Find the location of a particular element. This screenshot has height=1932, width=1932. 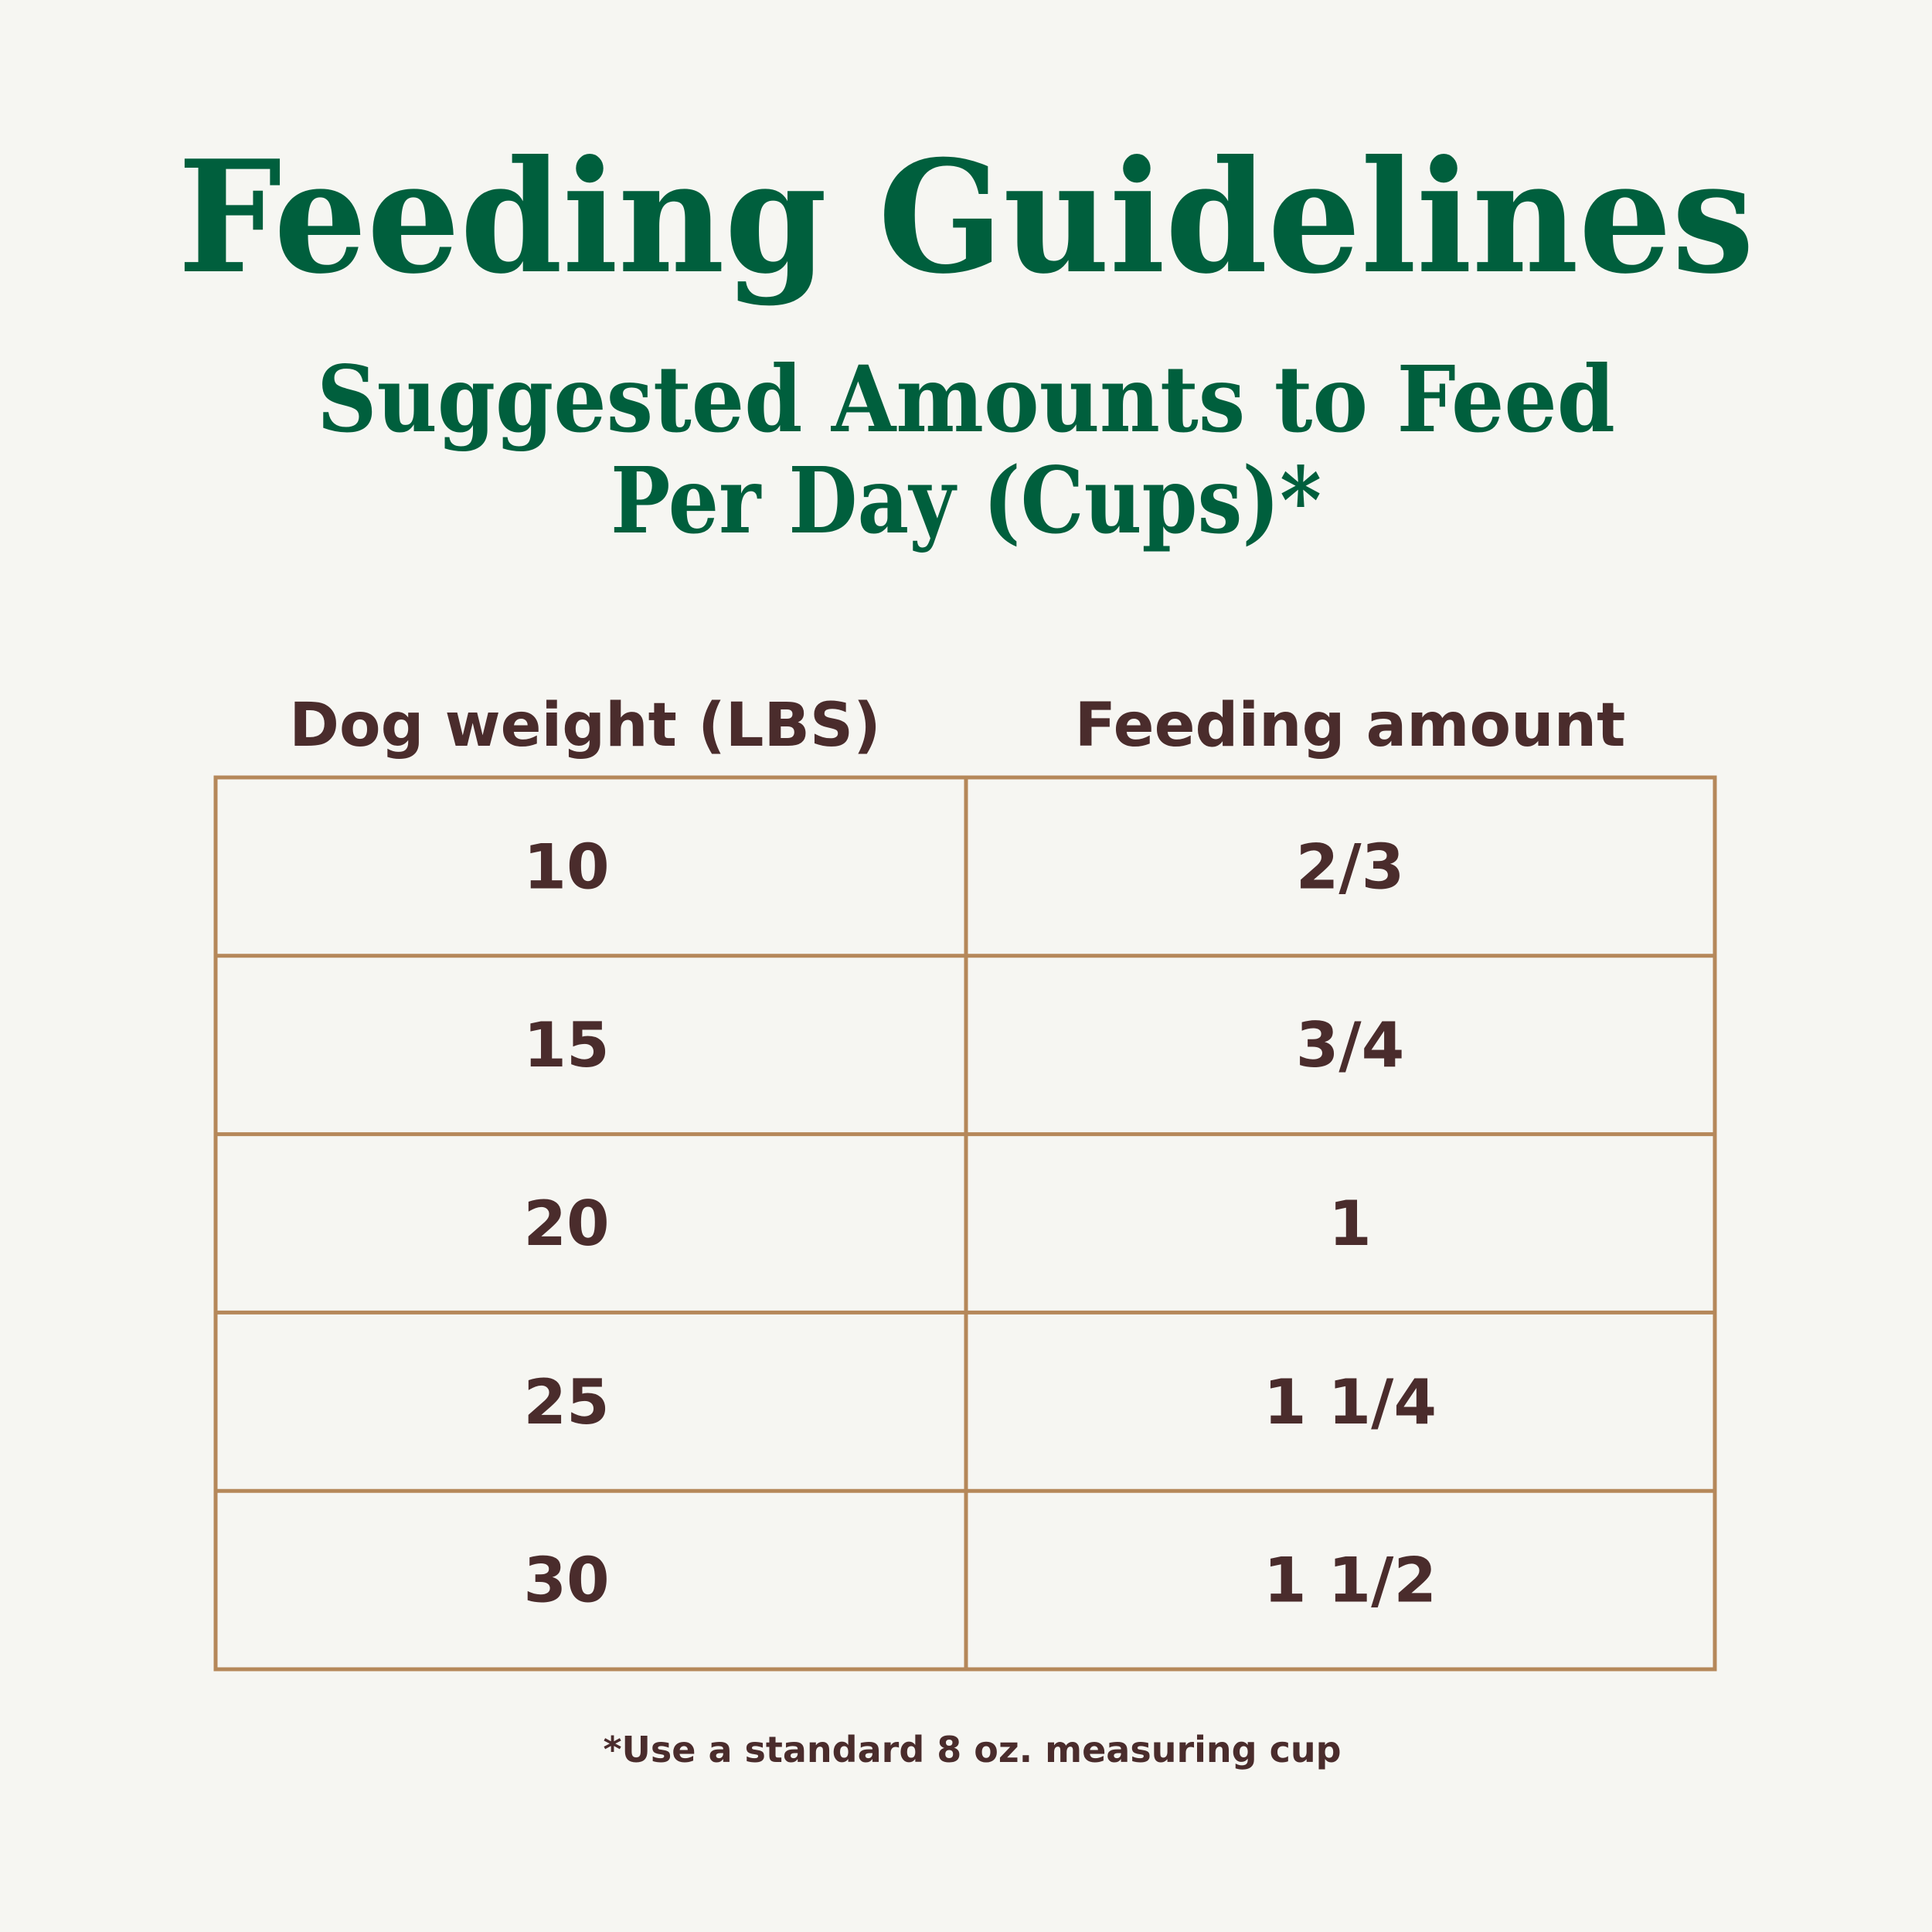

cell: 15 is located at coordinates (566, 1045).